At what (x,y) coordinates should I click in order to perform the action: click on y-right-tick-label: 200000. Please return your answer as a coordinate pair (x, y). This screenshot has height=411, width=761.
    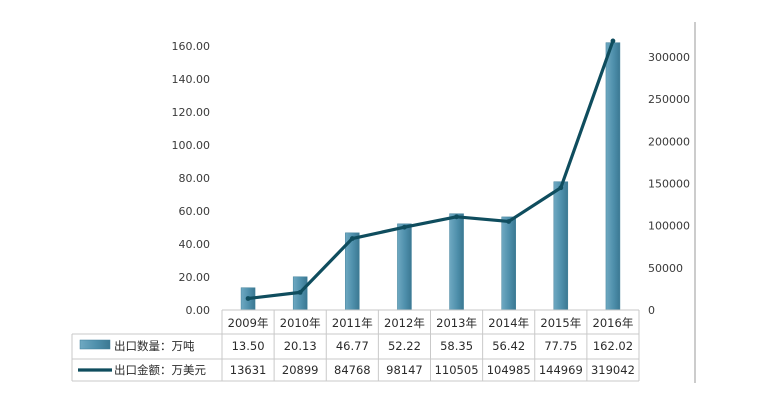
    Looking at the image, I should click on (669, 141).